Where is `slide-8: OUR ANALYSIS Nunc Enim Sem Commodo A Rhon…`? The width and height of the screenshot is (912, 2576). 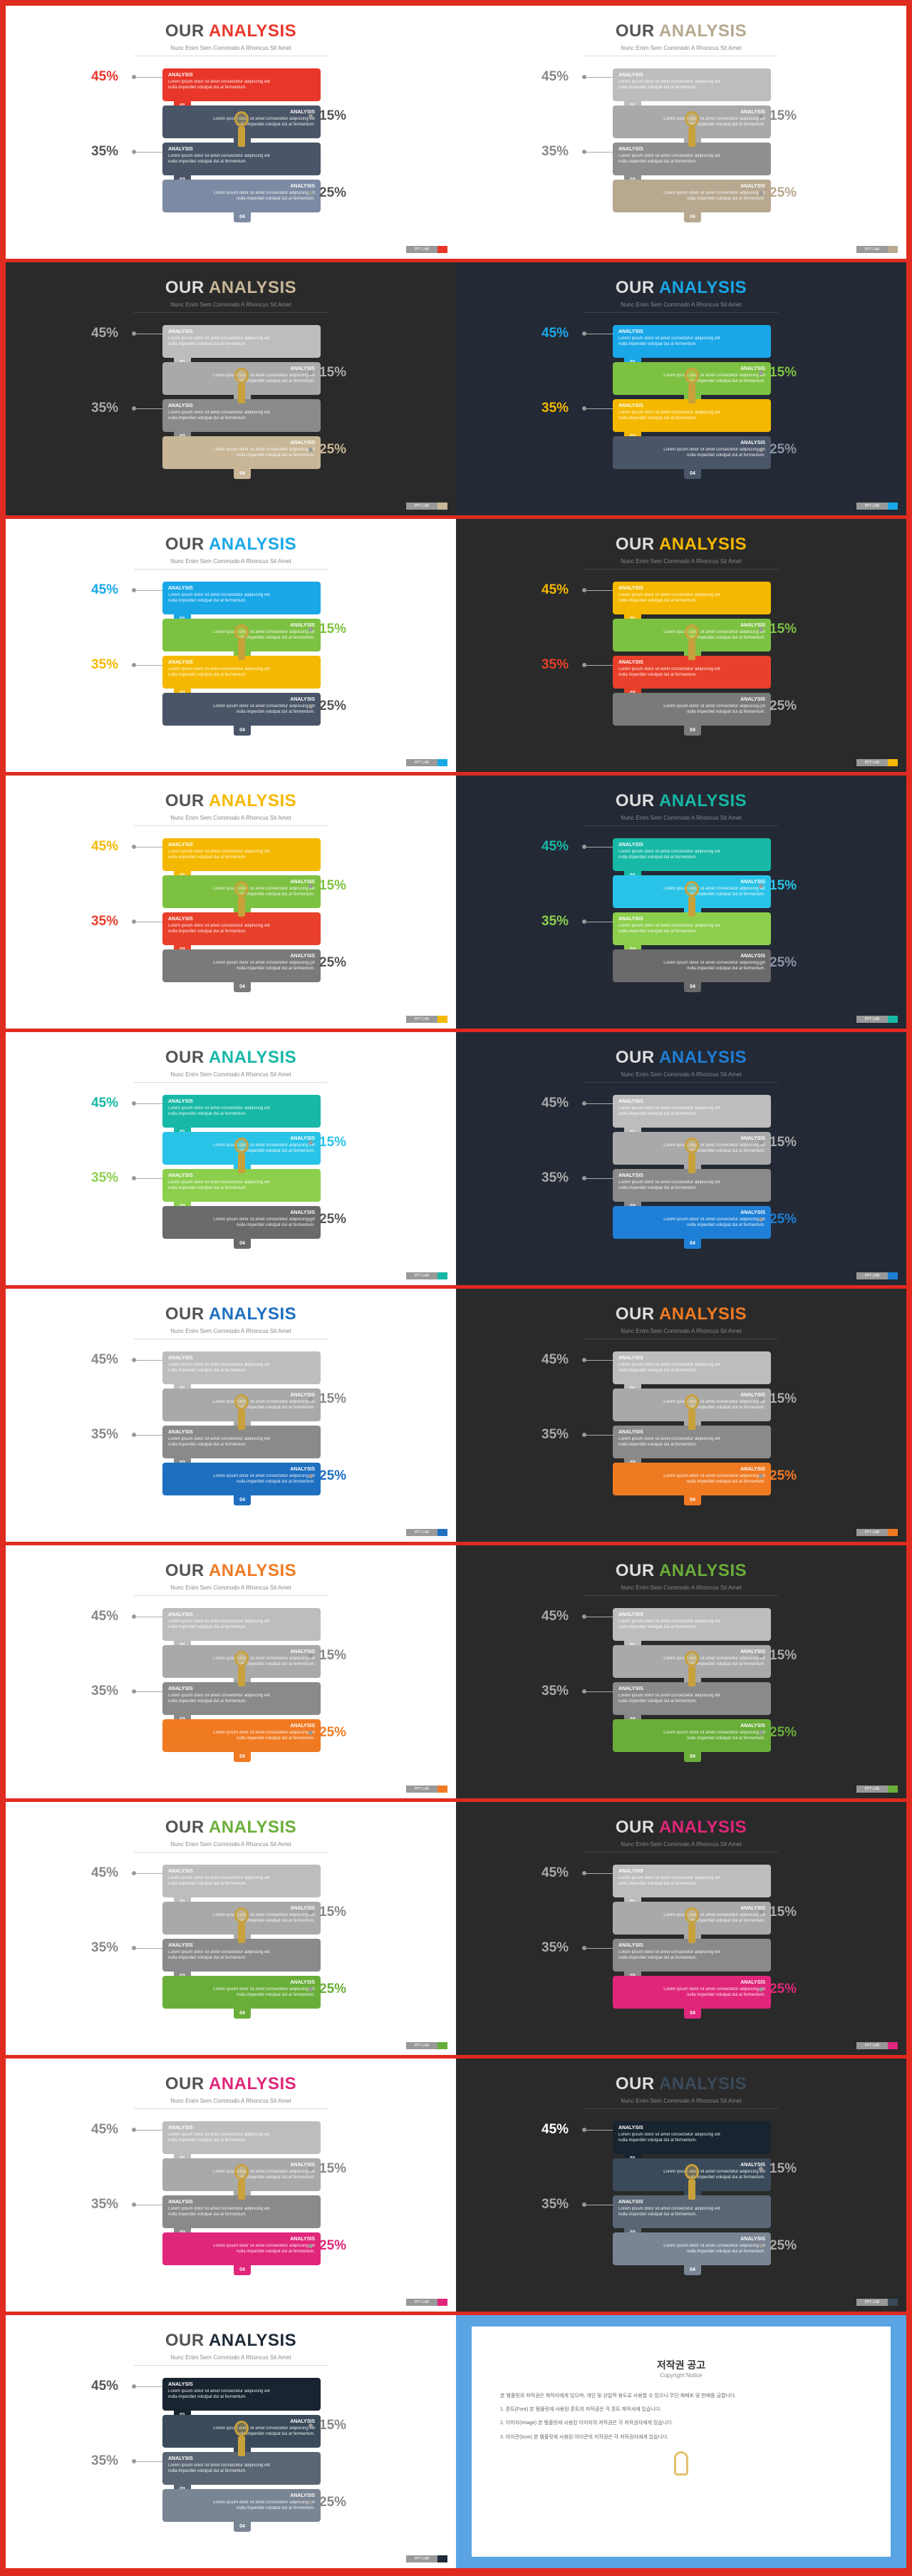
slide-8: OUR ANALYSIS Nunc Enim Sem Commodo A Rhon… is located at coordinates (681, 902).